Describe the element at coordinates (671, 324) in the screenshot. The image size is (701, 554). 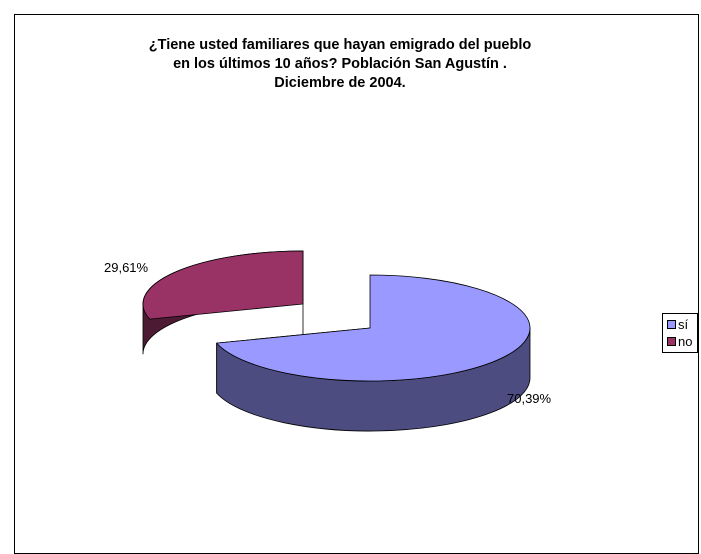
I see `legend-swatch-si` at that location.